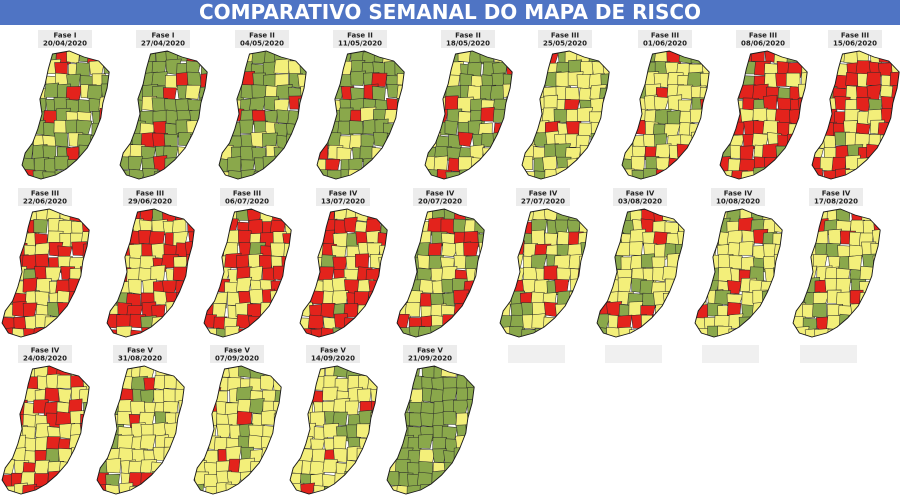  Describe the element at coordinates (333, 359) in the screenshot. I see `date-label: 14/09/2020` at that location.